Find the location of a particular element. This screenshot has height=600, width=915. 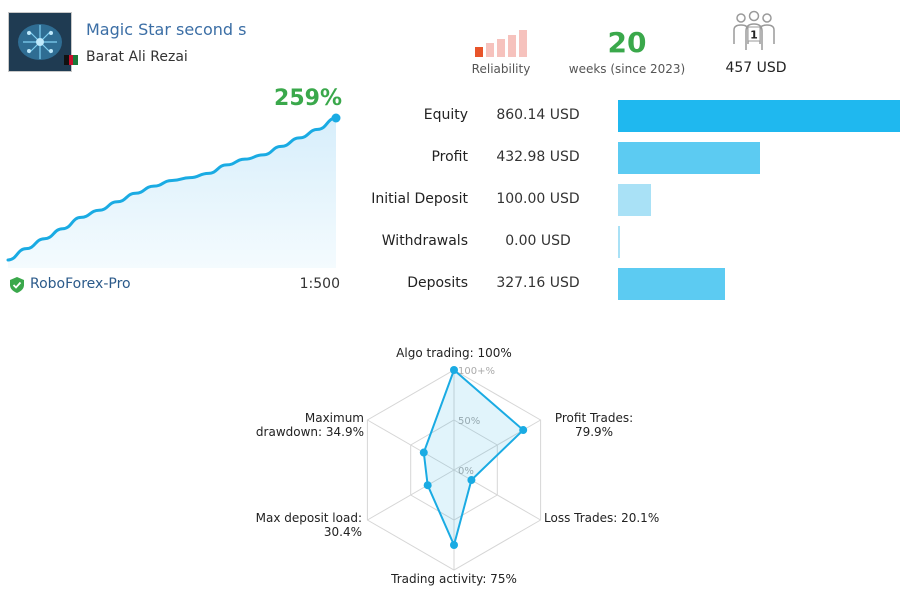

radar-chart: 100+% 50% 0% is located at coordinates (454, 468).